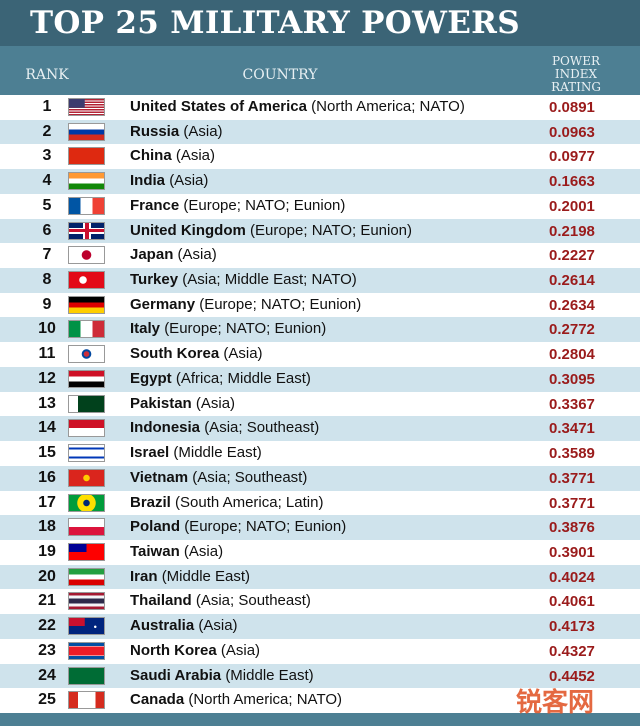 The width and height of the screenshot is (640, 726). I want to click on country-name: Egypt, so click(151, 378).